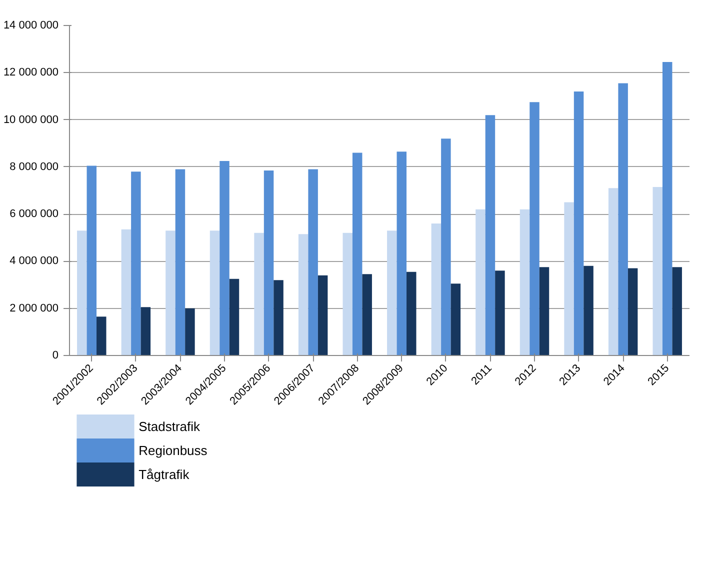  I want to click on y-tick-label: 4 000 000, so click(34, 261).